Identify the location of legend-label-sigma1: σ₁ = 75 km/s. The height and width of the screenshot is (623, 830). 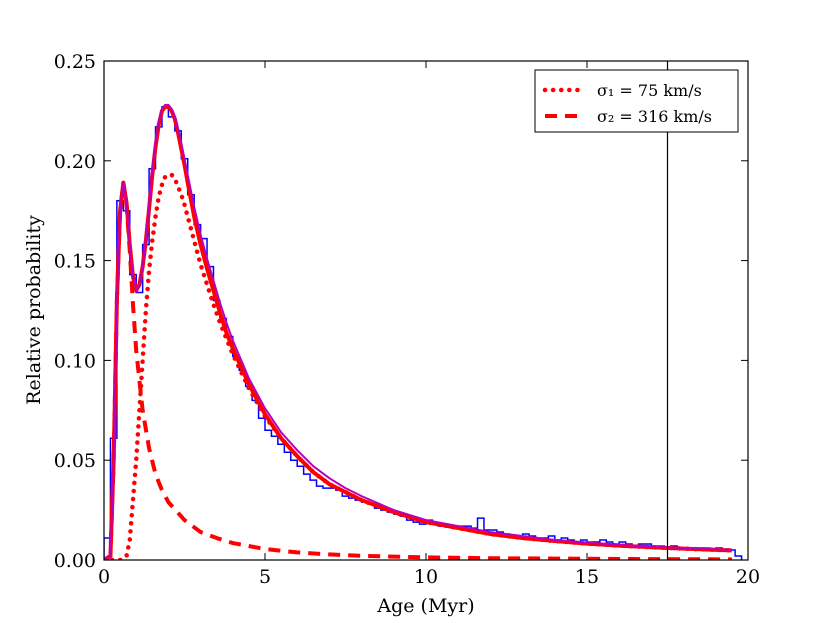
(649, 90).